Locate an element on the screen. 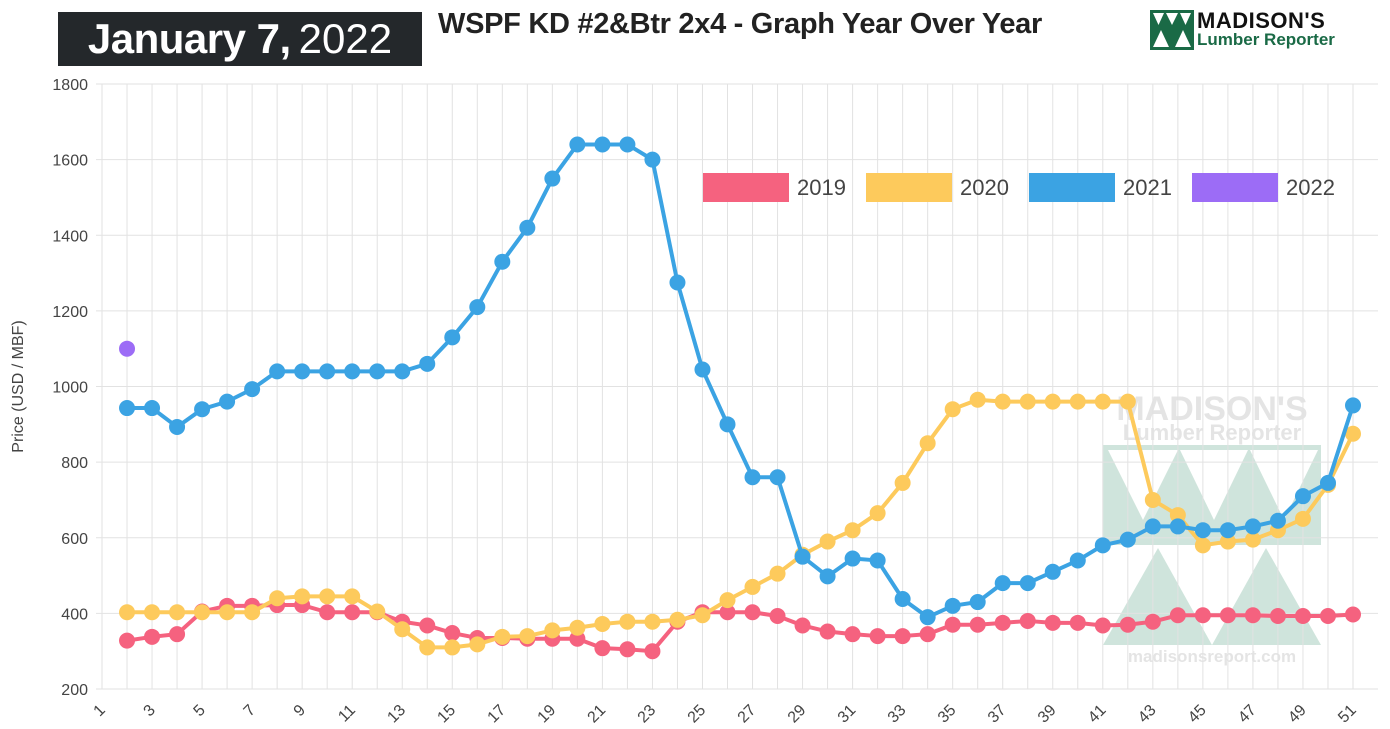 This screenshot has height=729, width=1390. legend-swatch-2022 is located at coordinates (1235, 187).